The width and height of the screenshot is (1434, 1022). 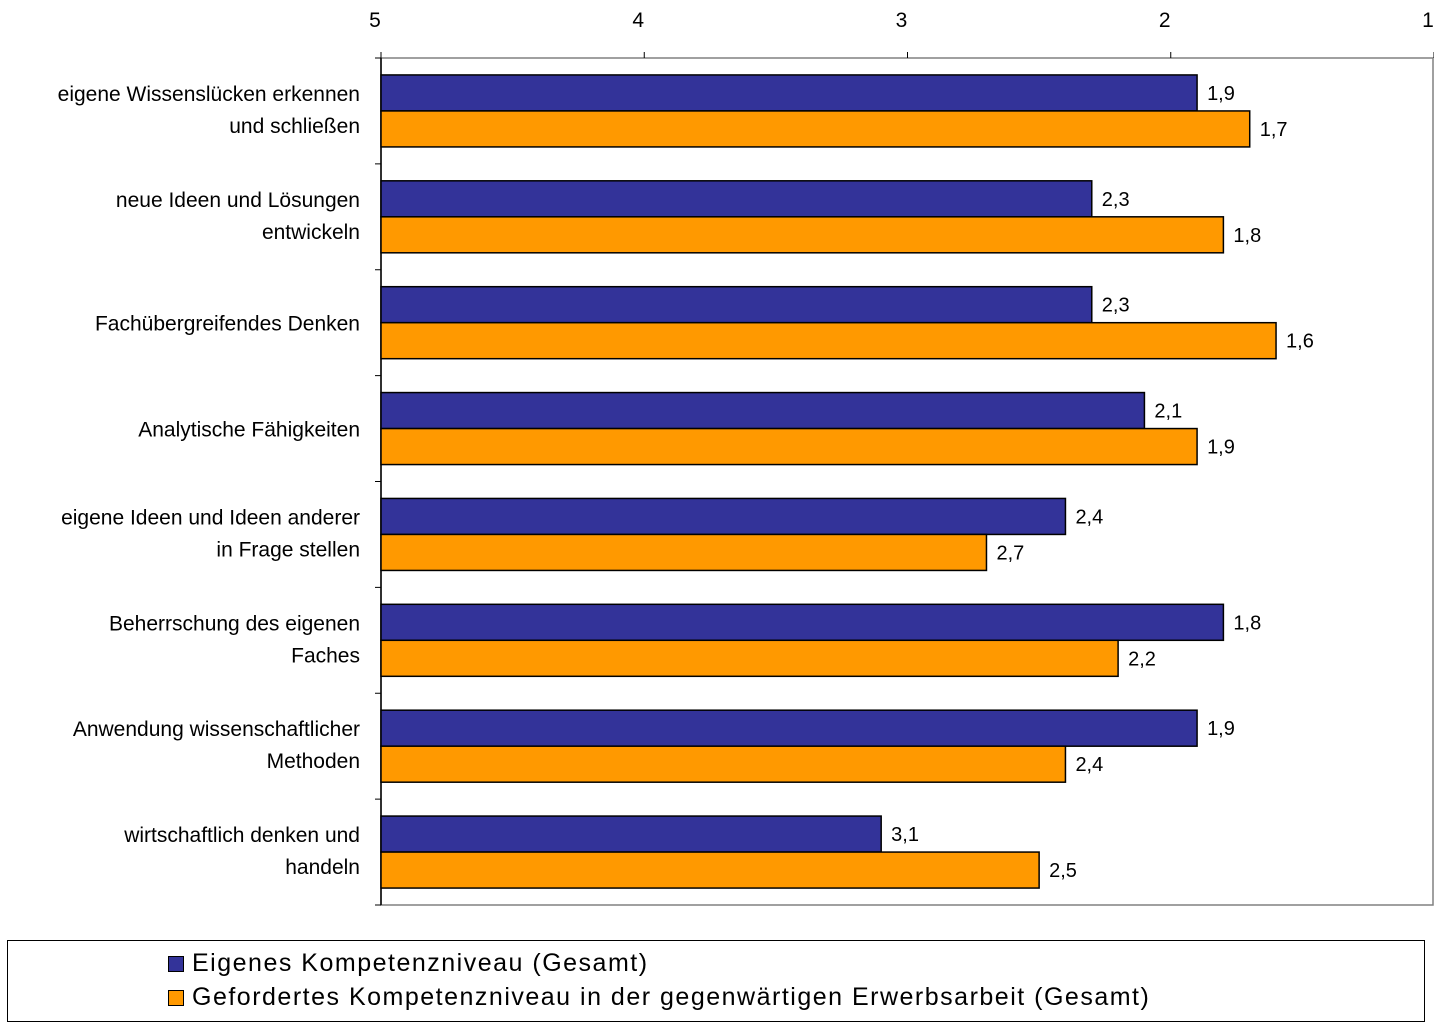 What do you see at coordinates (1010, 553) in the screenshot?
I see `data-label: 2,7` at bounding box center [1010, 553].